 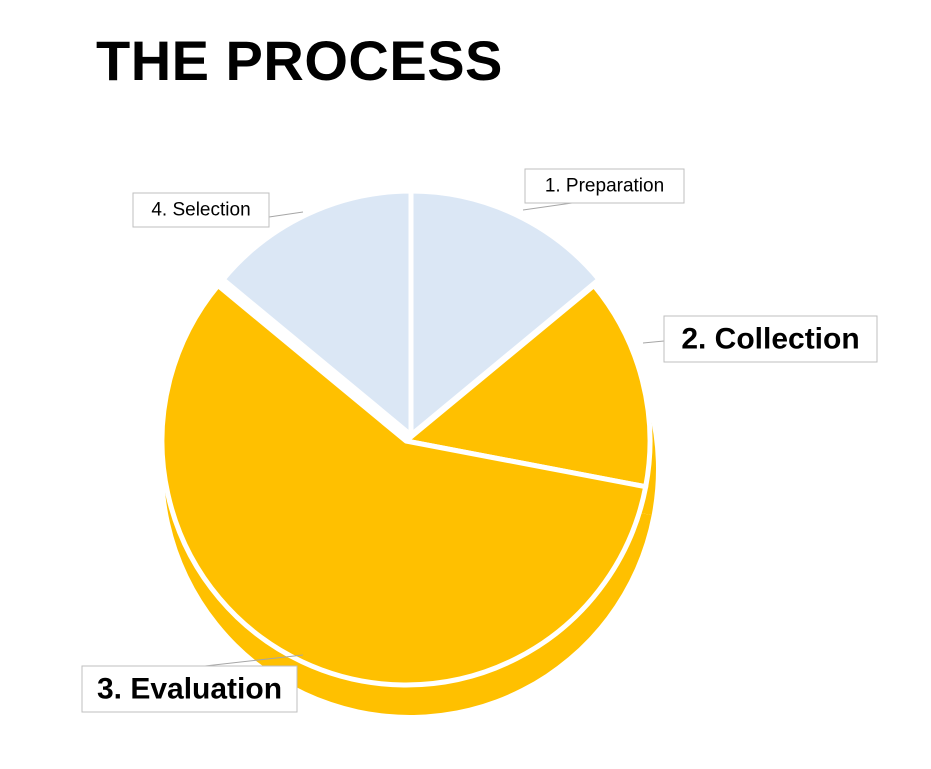 I want to click on leader-line-1-preparation, so click(x=547, y=206).